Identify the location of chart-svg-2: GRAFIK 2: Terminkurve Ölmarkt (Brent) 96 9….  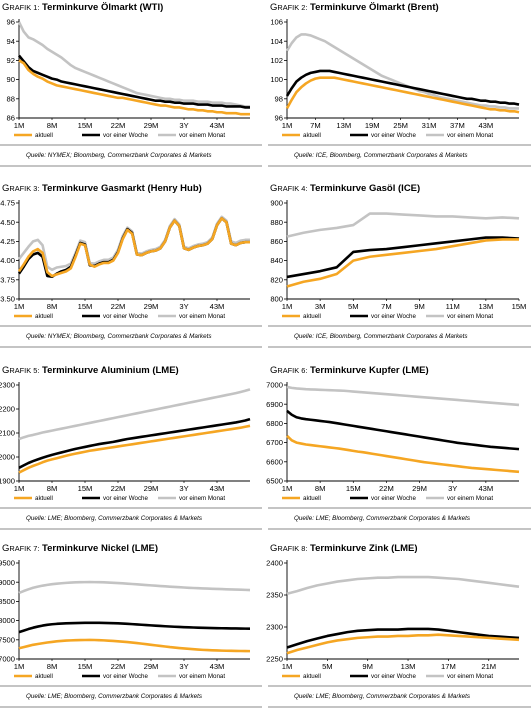
(399, 84).